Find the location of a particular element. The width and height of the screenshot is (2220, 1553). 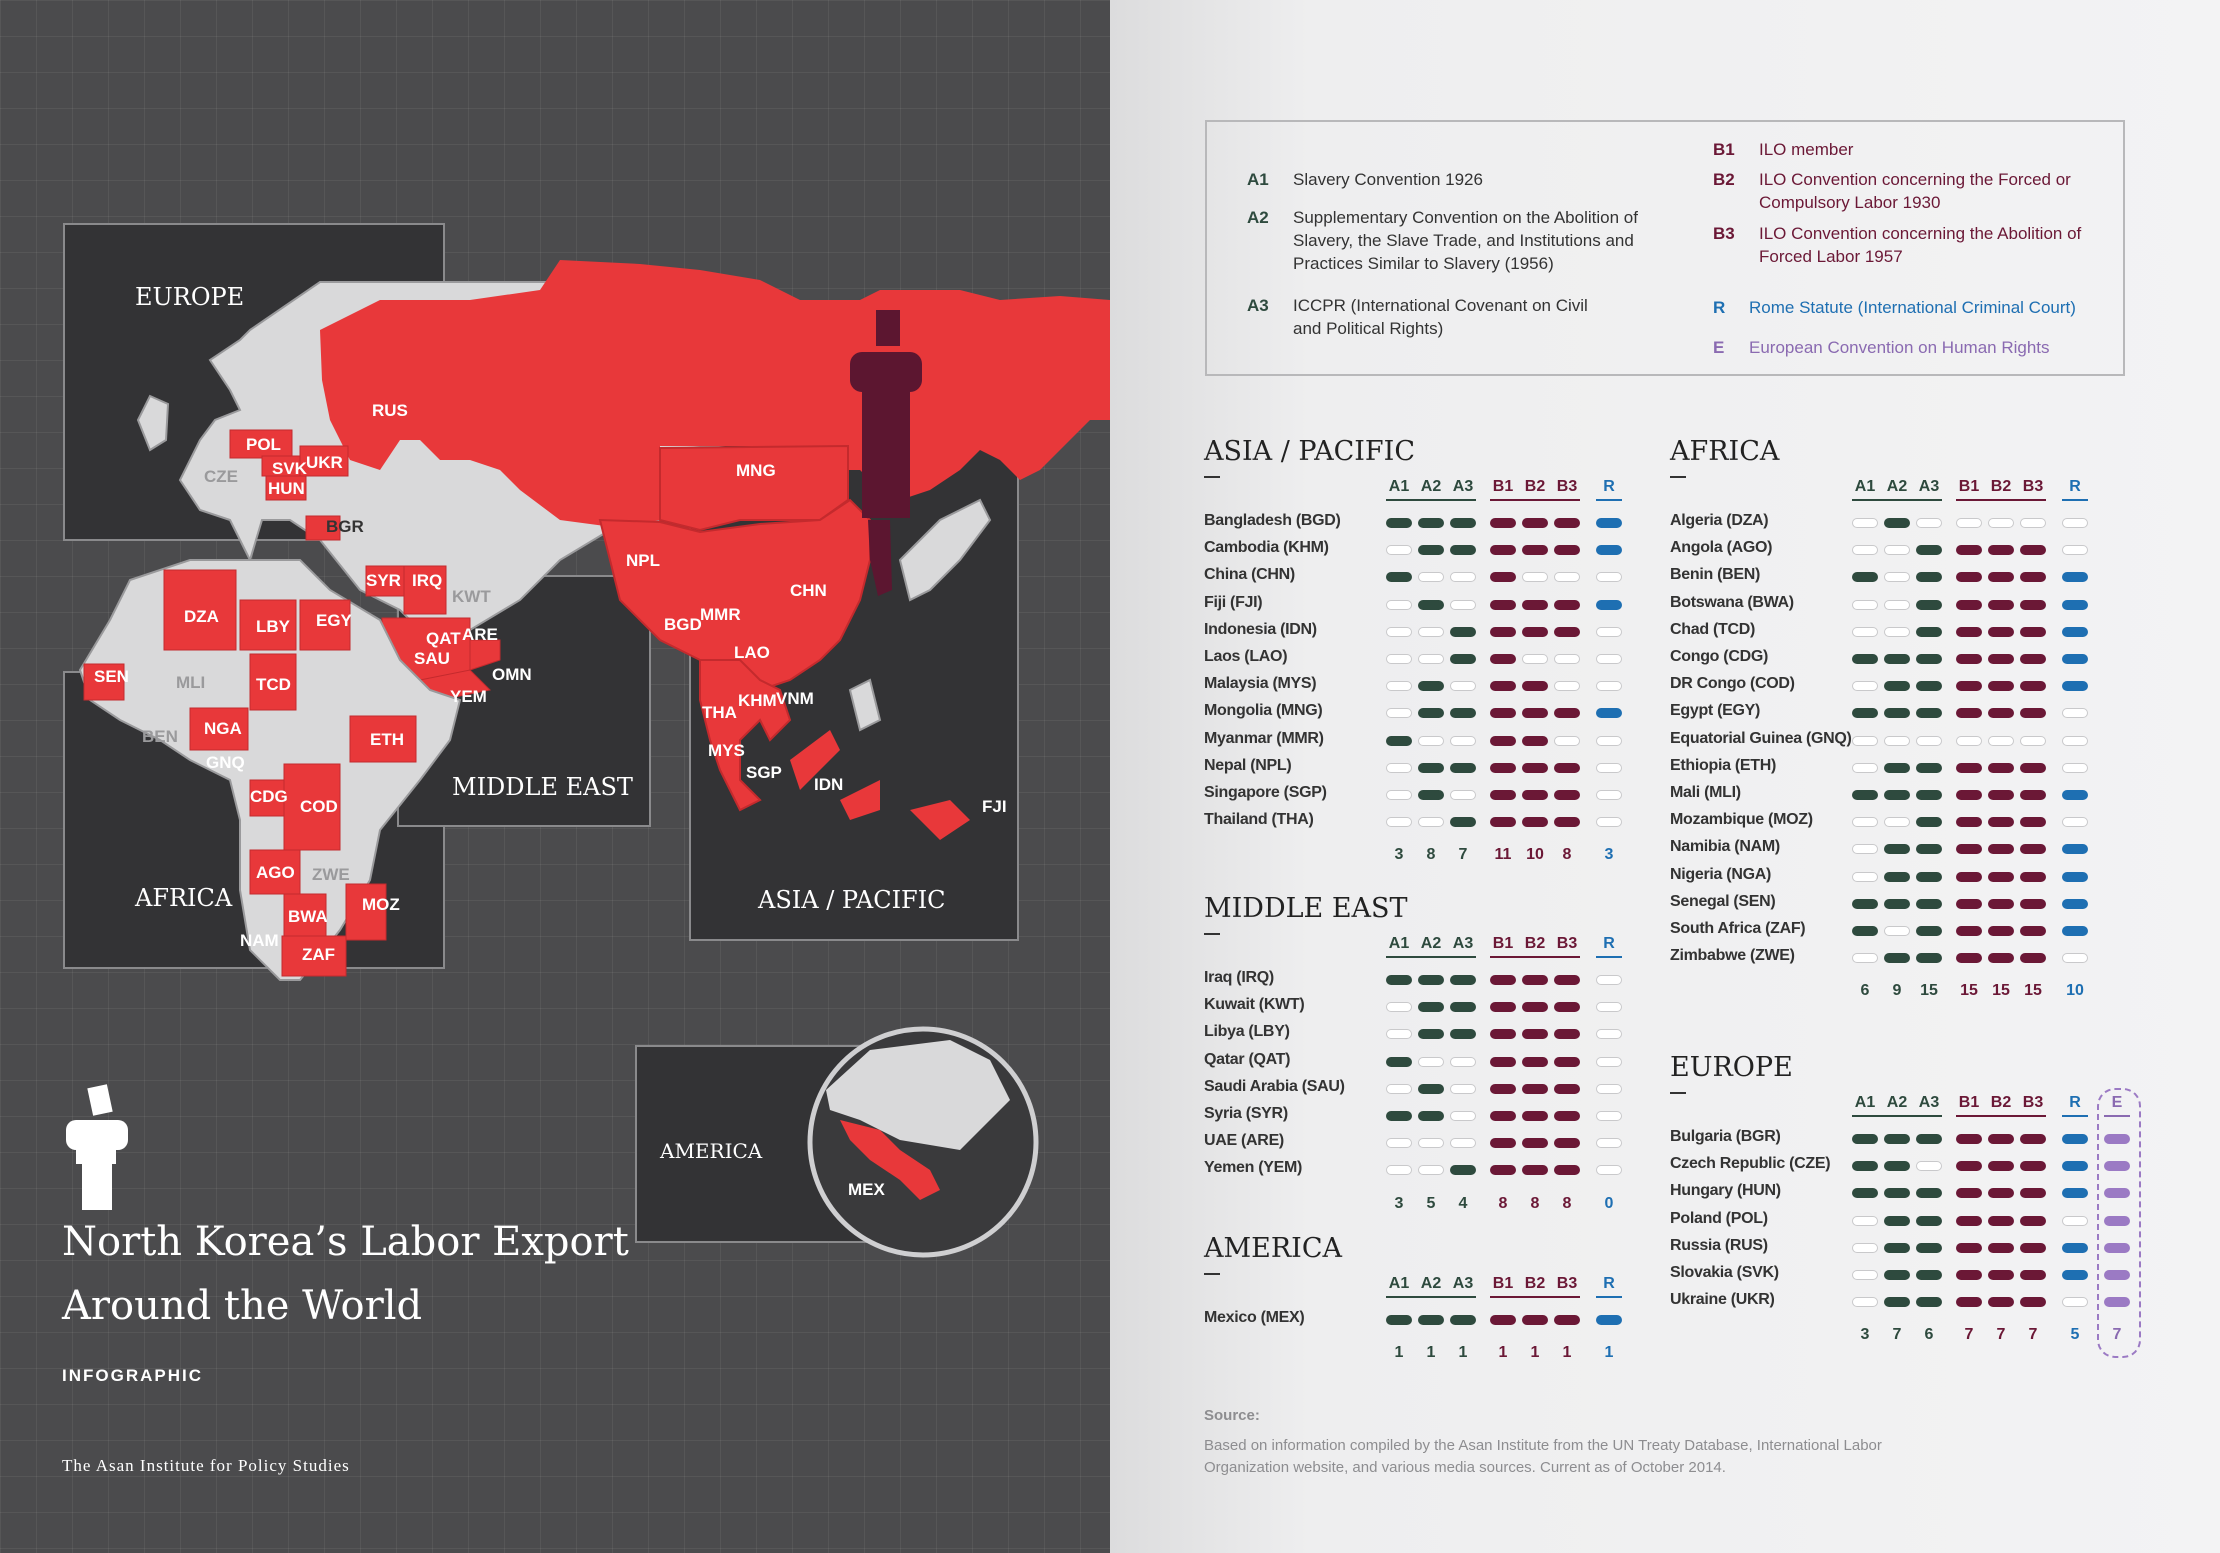

legend-code: B2 is located at coordinates (1724, 179).